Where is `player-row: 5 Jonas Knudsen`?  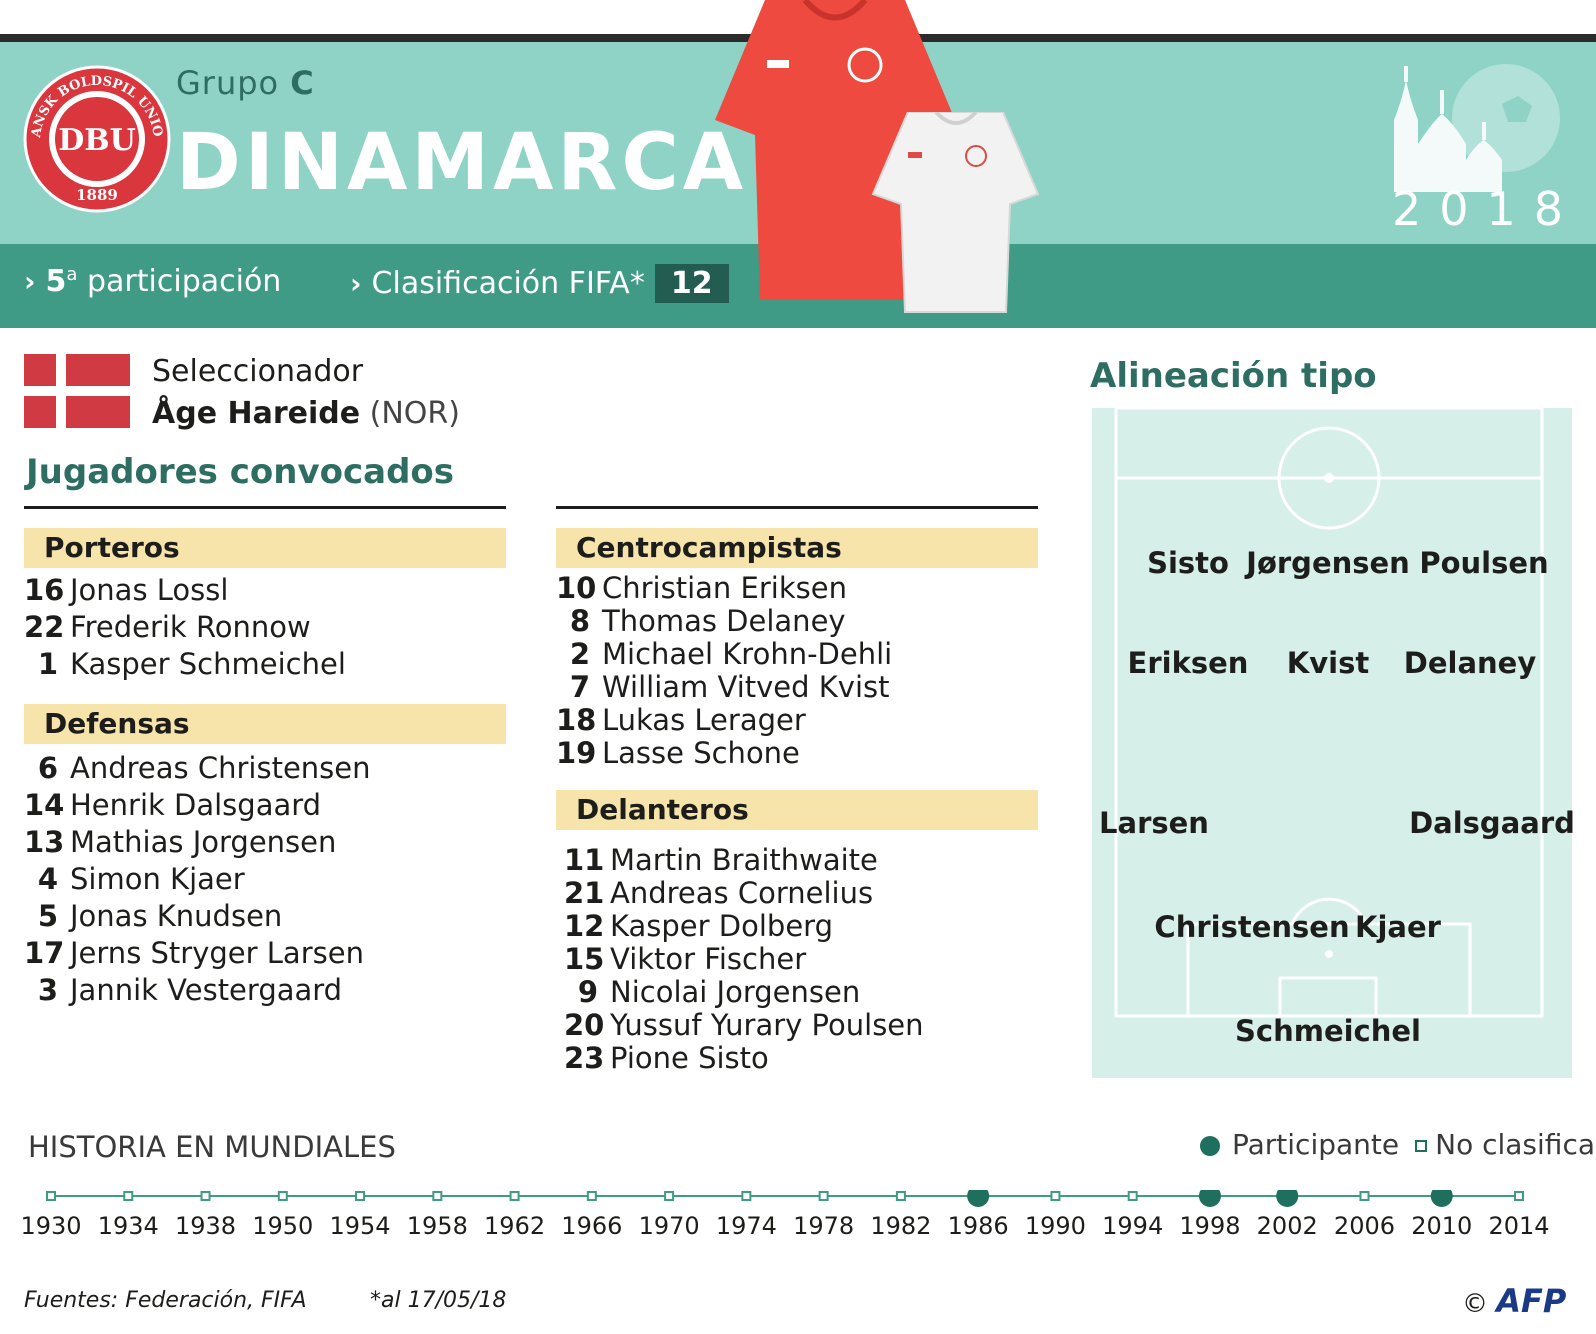 player-row: 5 Jonas Knudsen is located at coordinates (197, 916).